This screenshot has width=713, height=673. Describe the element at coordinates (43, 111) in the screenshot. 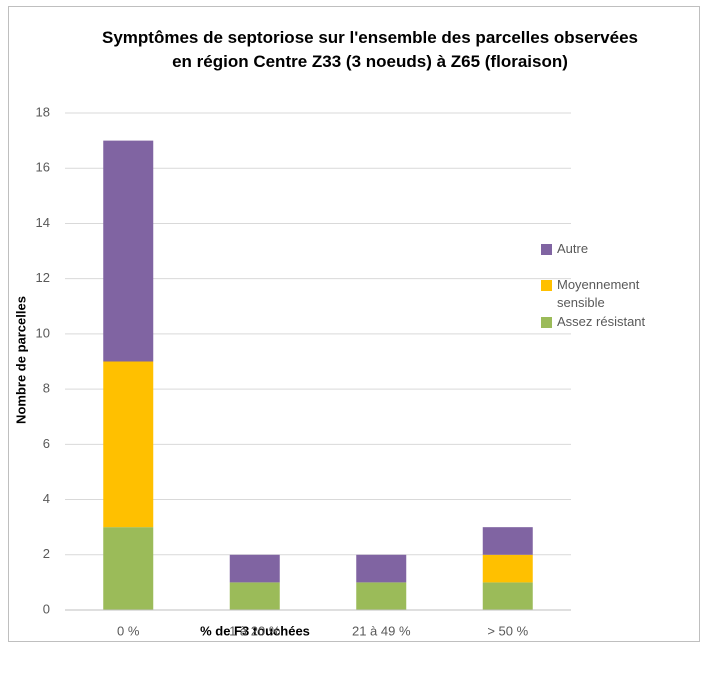

I see `y-tick-label: 18` at that location.